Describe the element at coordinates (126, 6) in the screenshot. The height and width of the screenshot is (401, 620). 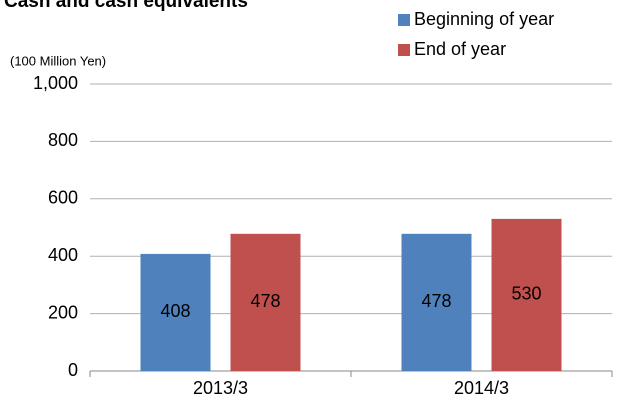
I see `chart-title: Cash and cash equivalents` at that location.